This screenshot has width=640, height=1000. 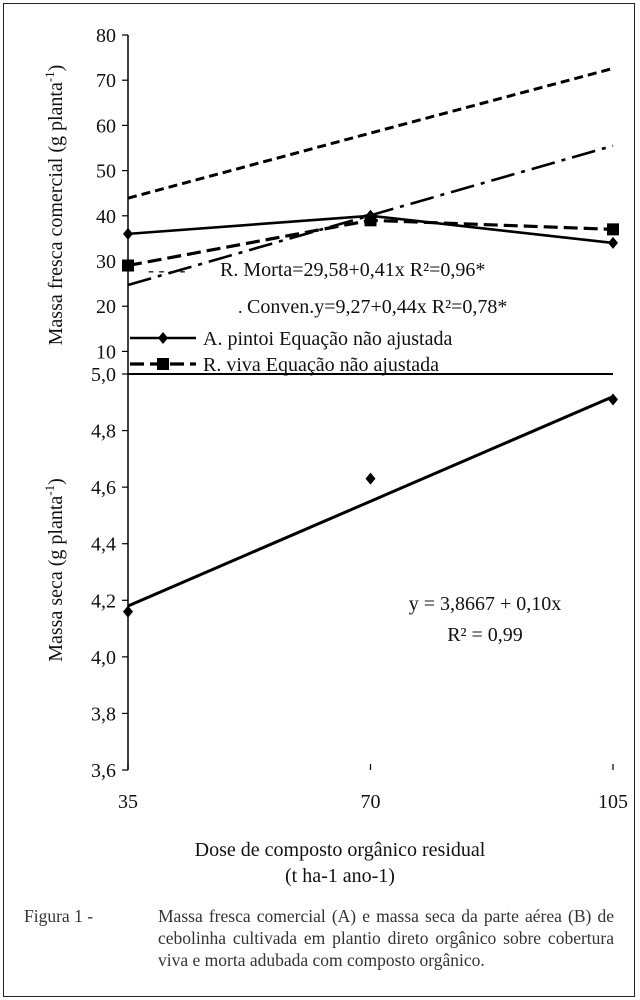 I want to click on legend-r-morta-text: R. Morta=29,58+0,41x R²=0,96*, so click(x=352, y=270).